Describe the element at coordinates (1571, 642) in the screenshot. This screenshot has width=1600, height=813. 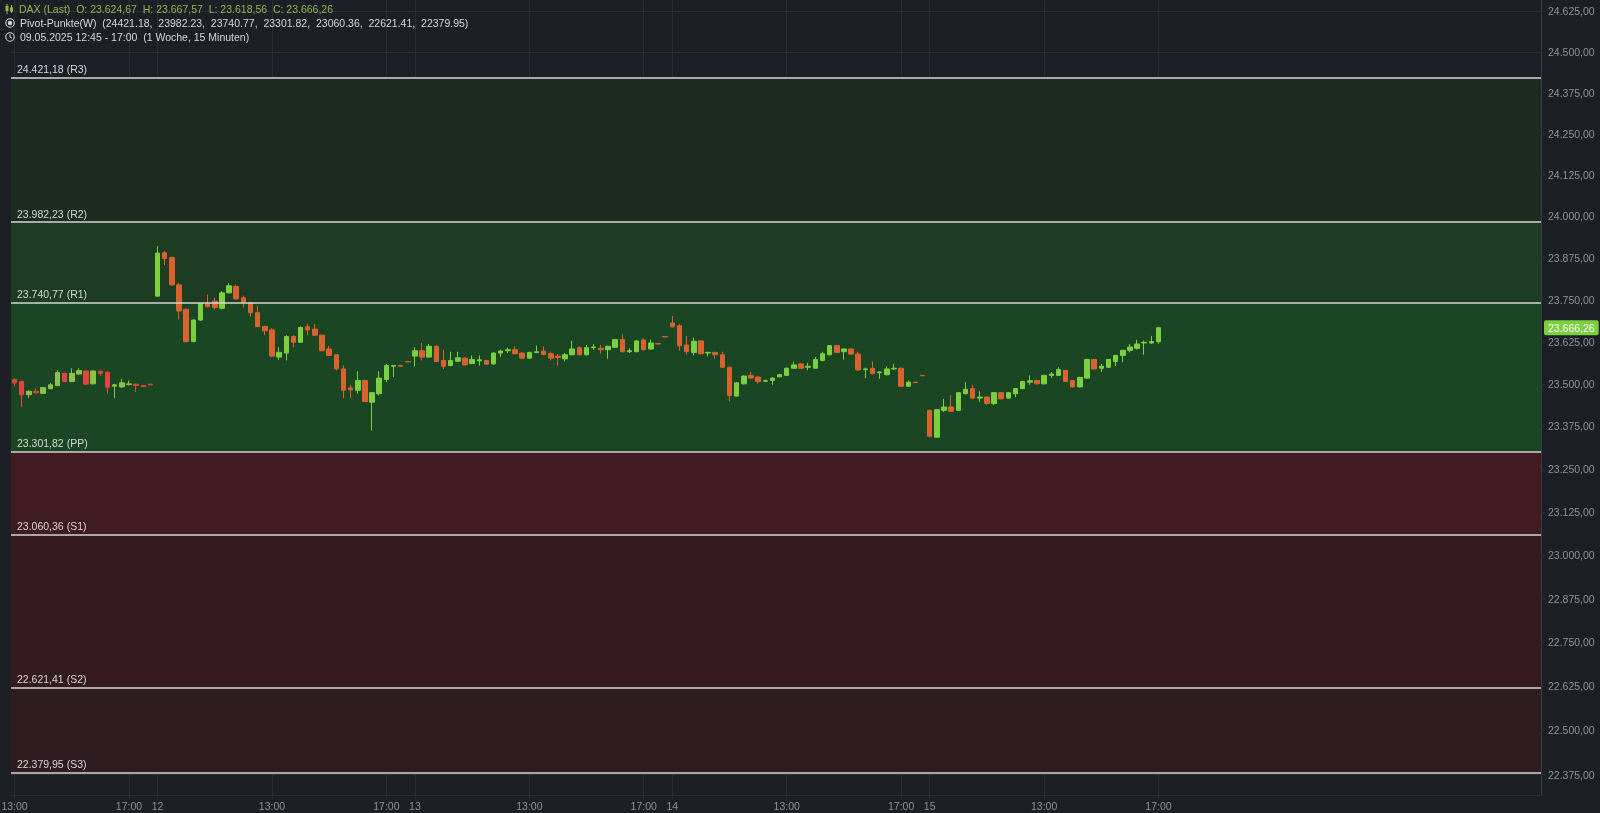
I see `y-tick-label: 22.750,00` at that location.